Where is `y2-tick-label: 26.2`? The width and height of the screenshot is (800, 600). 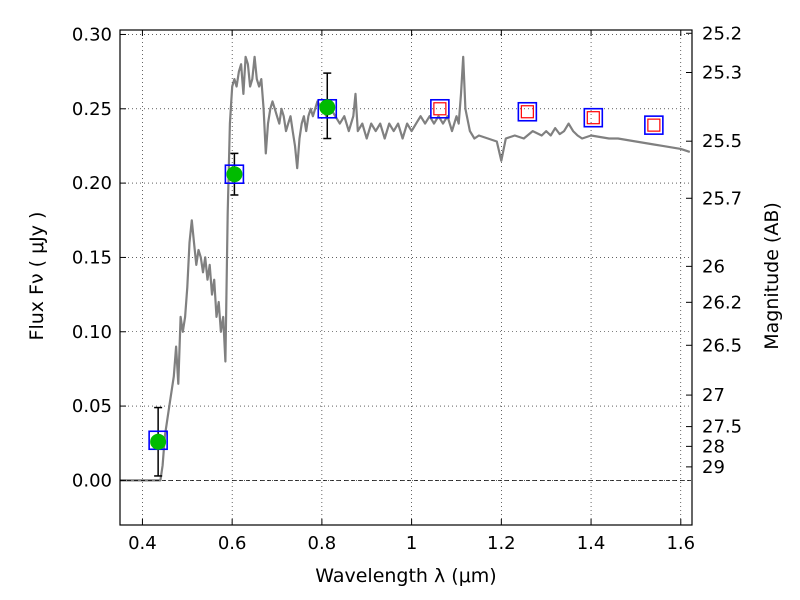
y2-tick-label: 26.2 is located at coordinates (722, 302).